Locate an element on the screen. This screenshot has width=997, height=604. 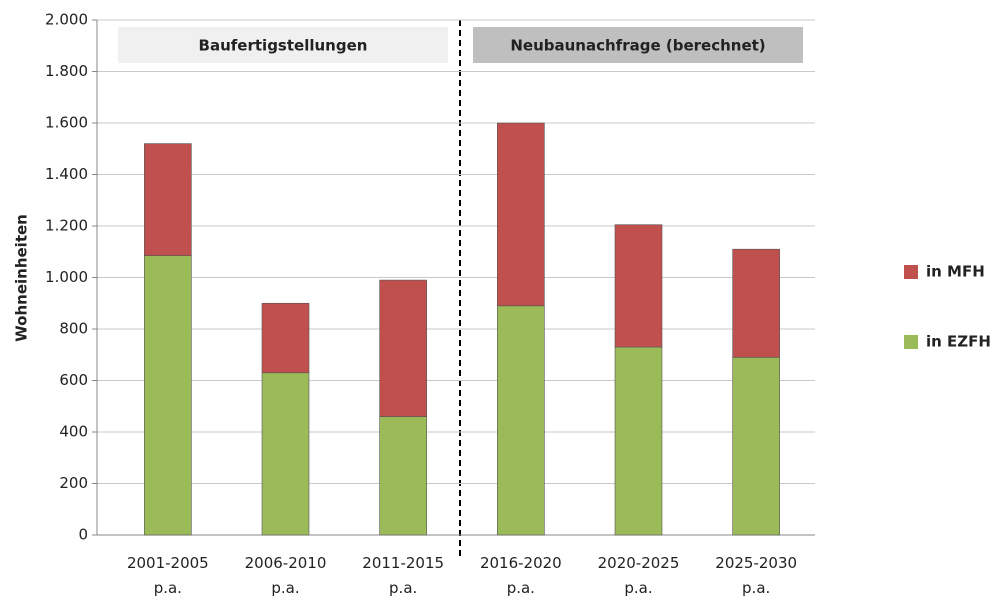
y-tick-label: 1.000 is located at coordinates (66, 277).